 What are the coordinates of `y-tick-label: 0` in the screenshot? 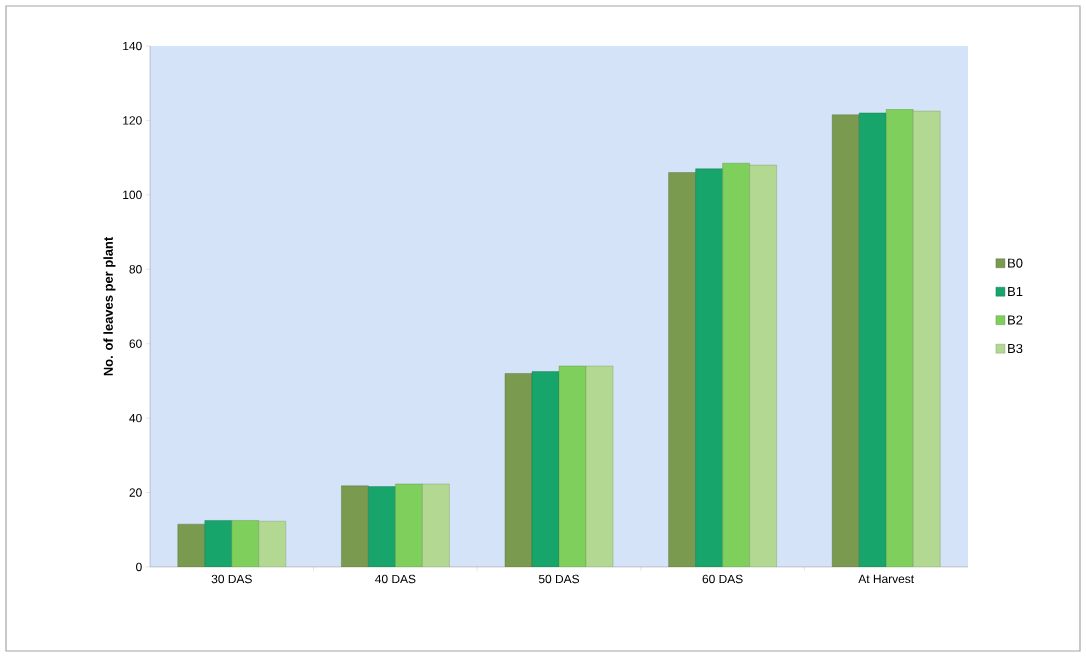 It's located at (139, 567).